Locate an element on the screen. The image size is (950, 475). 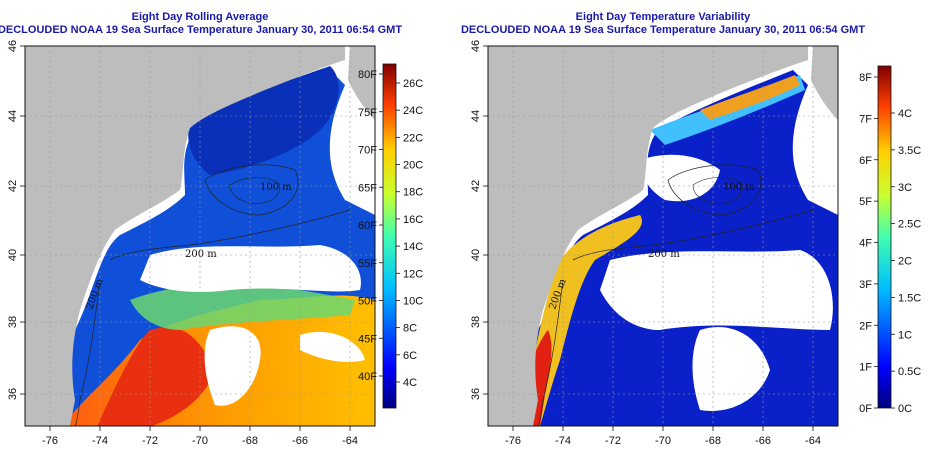
colorbar-label-celsius: 3.5C is located at coordinates (909, 151).